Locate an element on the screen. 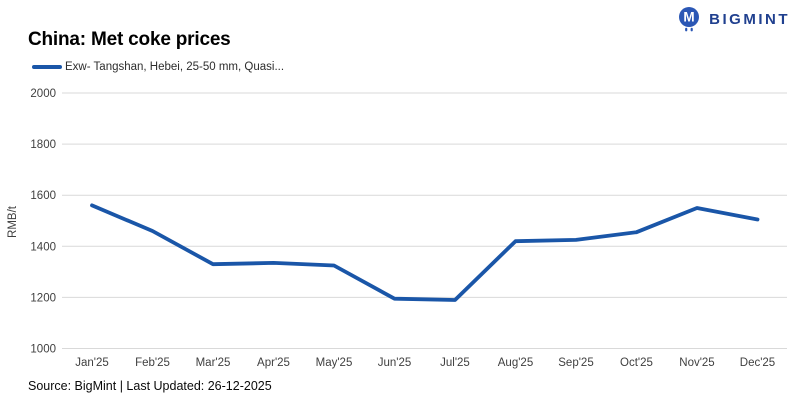  y-tick-label-1600: 1600 is located at coordinates (43, 196).